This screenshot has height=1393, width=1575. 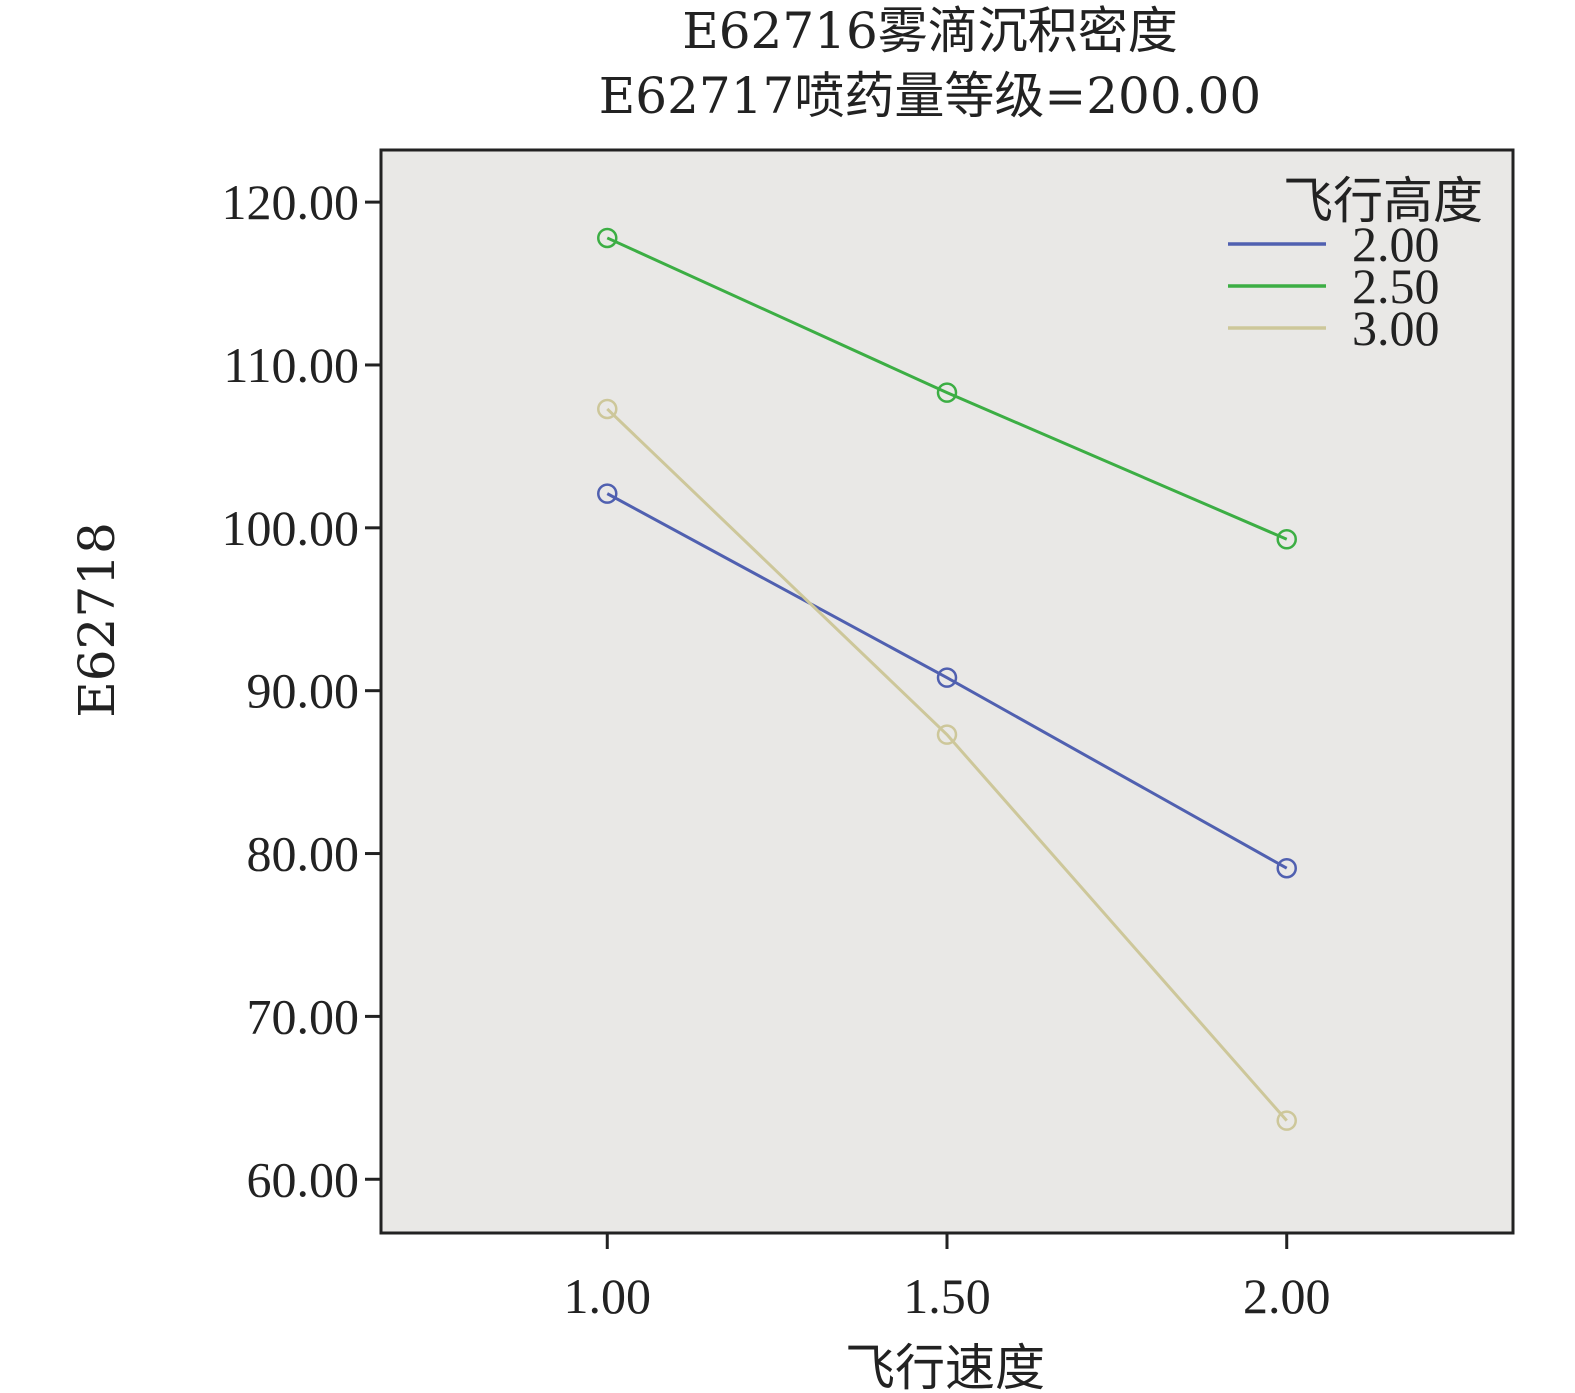 What do you see at coordinates (303, 854) in the screenshot?
I see `y-tick-label: 80.00` at bounding box center [303, 854].